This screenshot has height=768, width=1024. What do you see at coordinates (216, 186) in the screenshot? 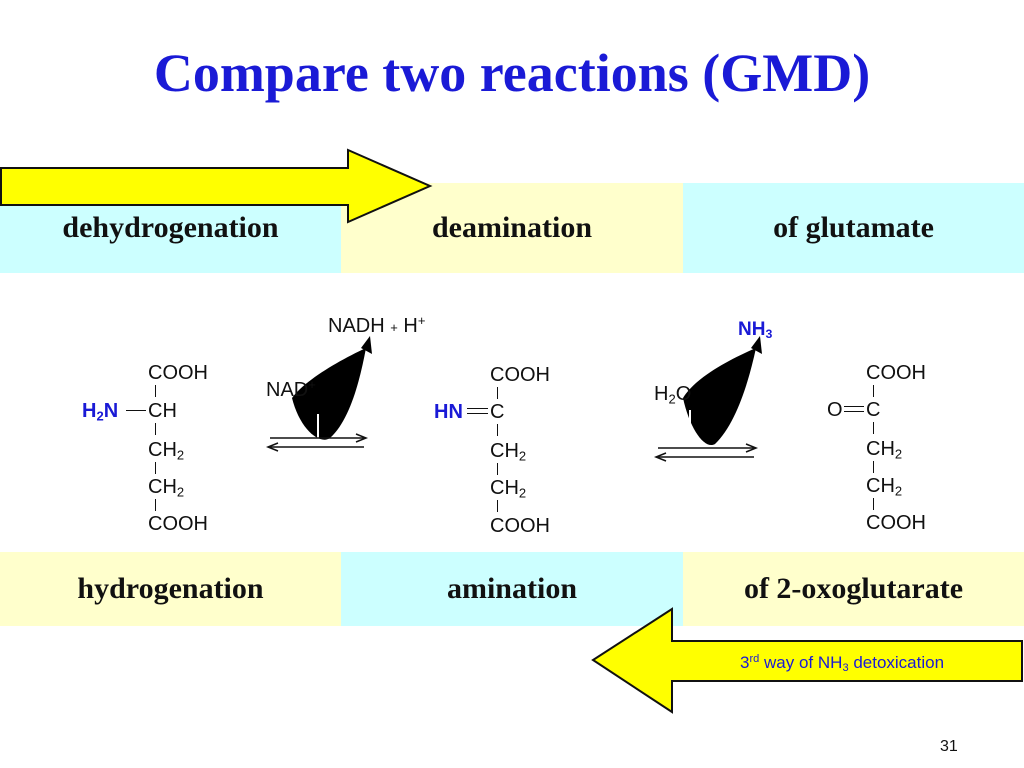
I see `forward-arrow-icon` at bounding box center [216, 186].